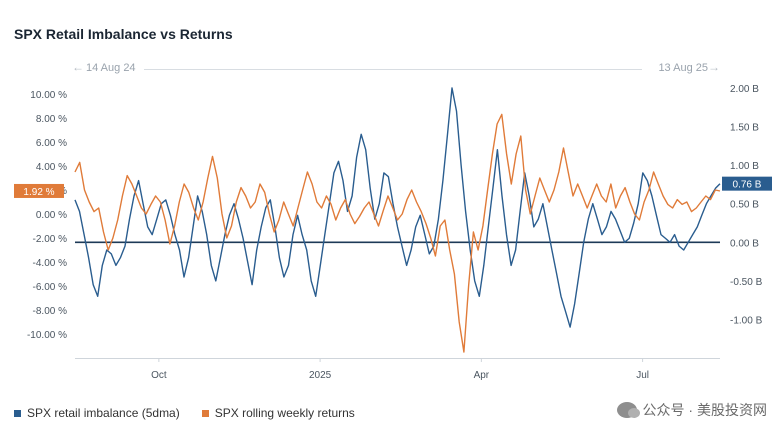 This screenshot has width=781, height=439. I want to click on right-tick-label: 1.00 B, so click(744, 166).